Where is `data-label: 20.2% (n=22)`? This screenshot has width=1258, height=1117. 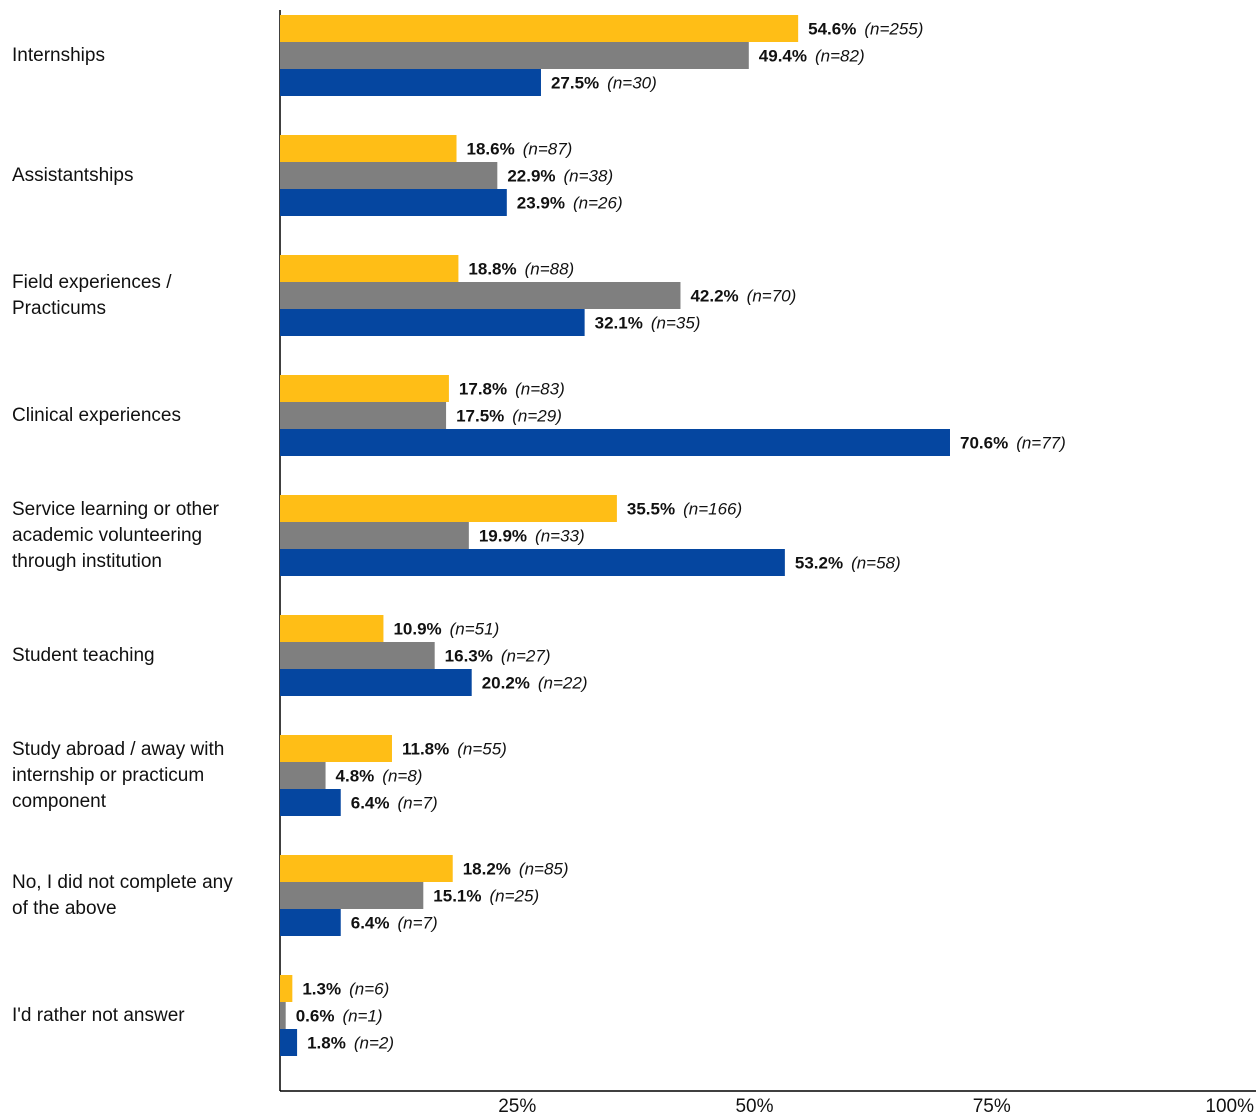
data-label: 20.2% (n=22) is located at coordinates (535, 683).